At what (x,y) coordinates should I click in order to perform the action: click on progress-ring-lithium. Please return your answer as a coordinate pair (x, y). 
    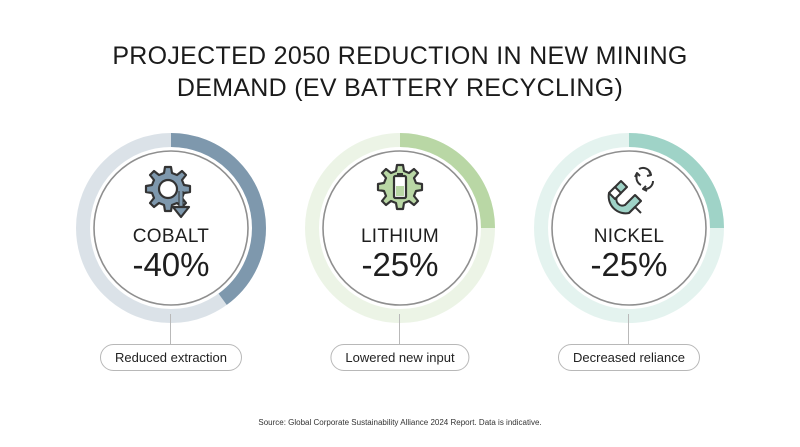
    Looking at the image, I should click on (400, 228).